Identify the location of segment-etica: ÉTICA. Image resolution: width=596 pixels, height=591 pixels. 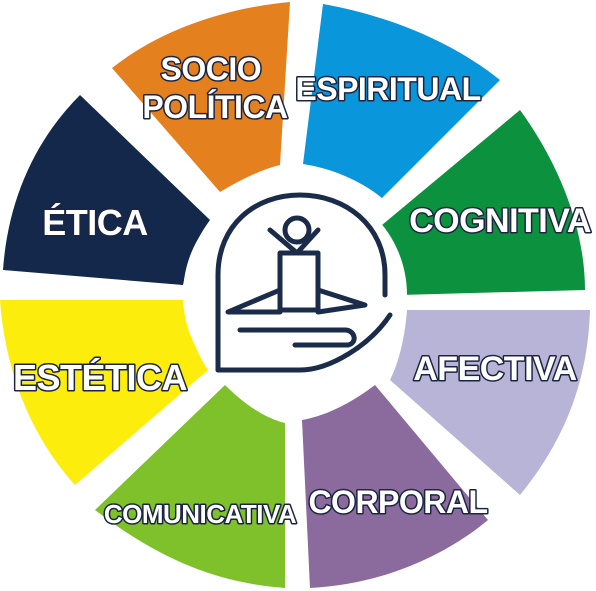
(106, 190).